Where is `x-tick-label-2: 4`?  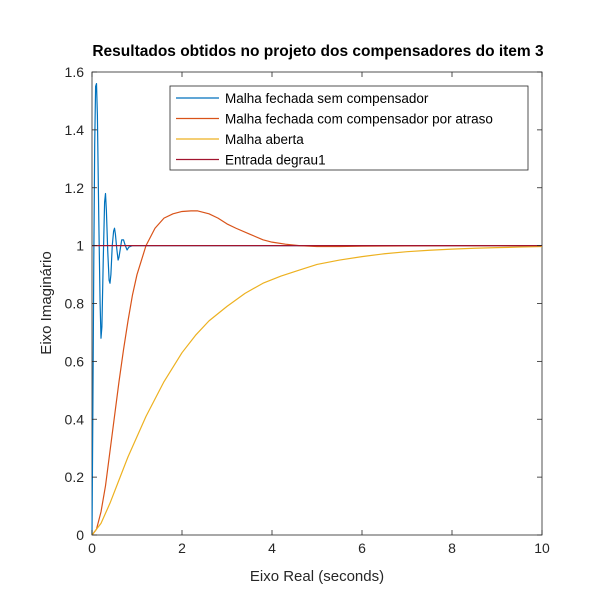 x-tick-label-2: 4 is located at coordinates (272, 548).